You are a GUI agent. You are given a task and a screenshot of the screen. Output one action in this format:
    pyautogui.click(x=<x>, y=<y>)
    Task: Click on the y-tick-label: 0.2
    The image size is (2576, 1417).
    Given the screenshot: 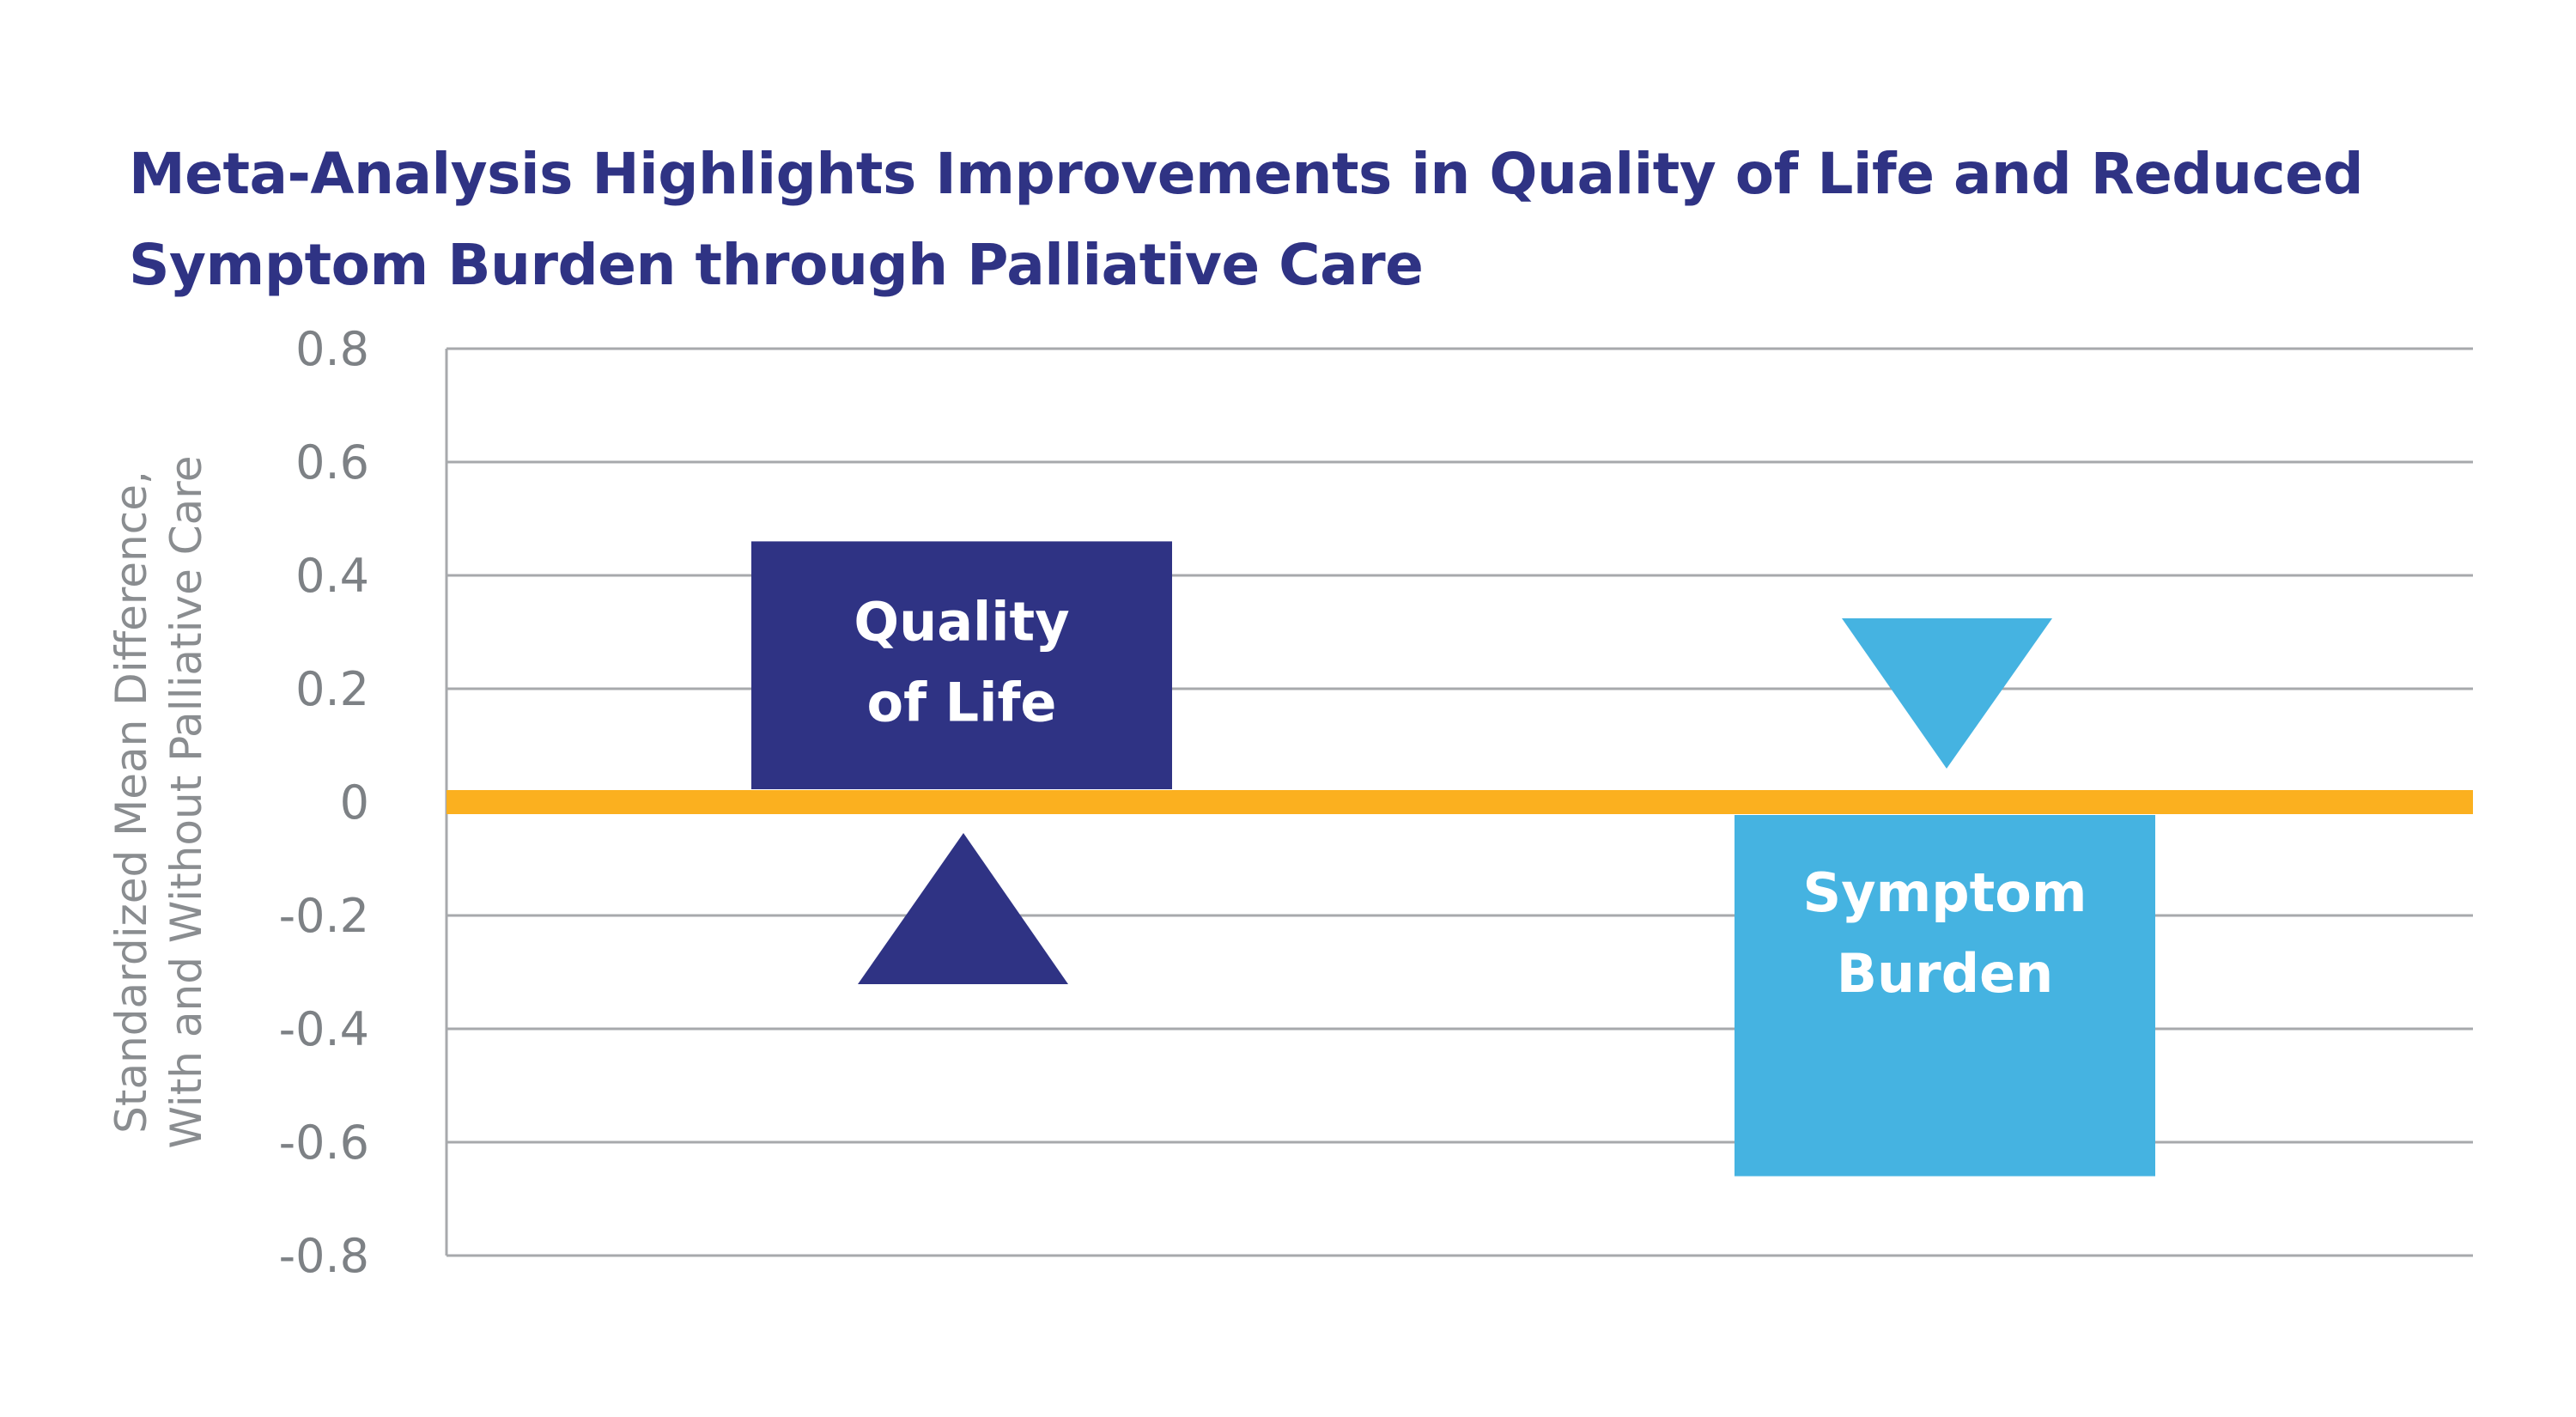 What is the action you would take?
    pyautogui.click(x=332, y=689)
    